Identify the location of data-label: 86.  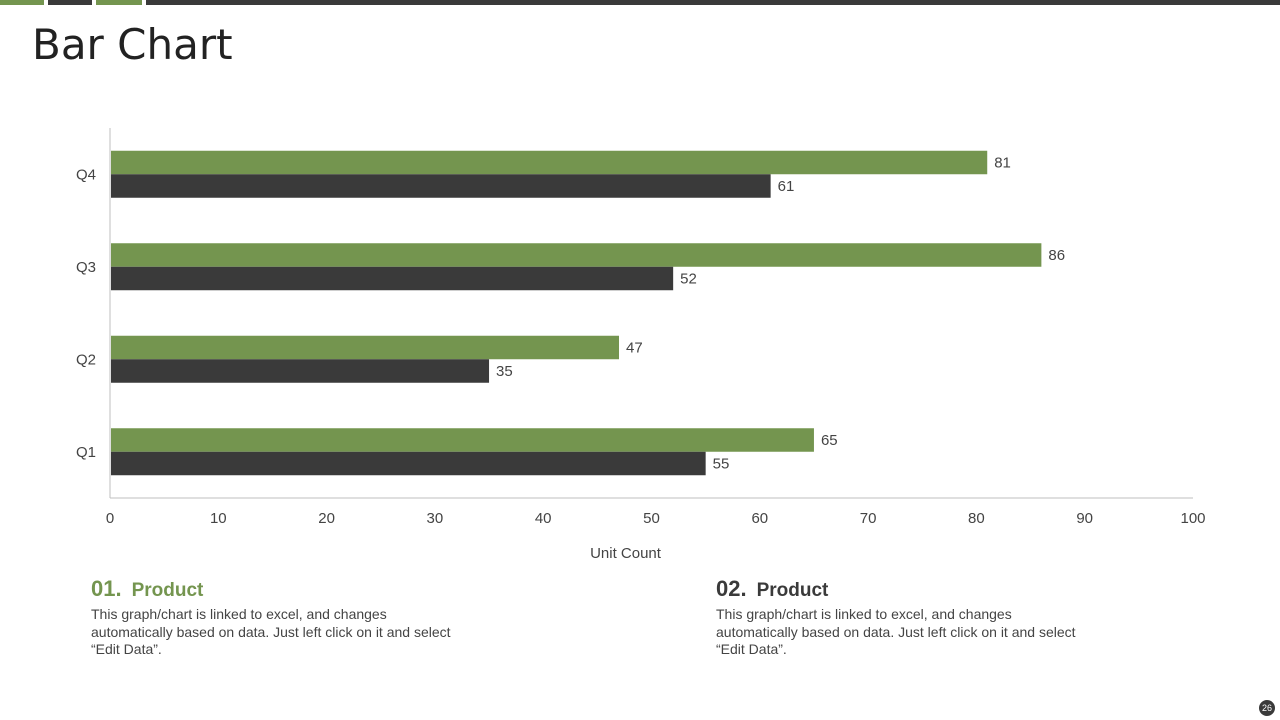
(1056, 255).